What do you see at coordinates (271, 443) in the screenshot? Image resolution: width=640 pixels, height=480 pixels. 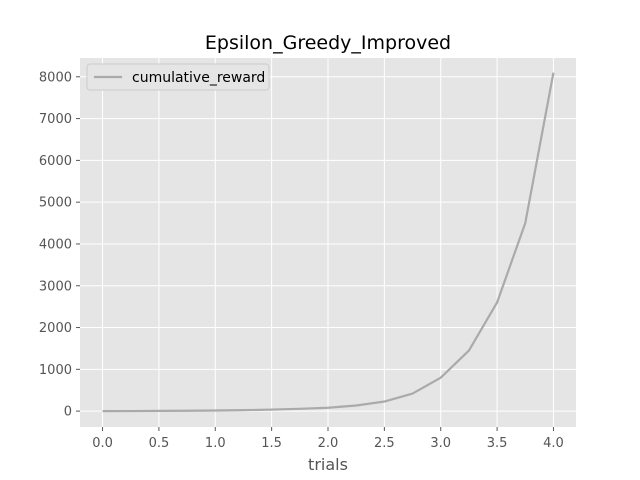 I see `x-tick-label: 1.5` at bounding box center [271, 443].